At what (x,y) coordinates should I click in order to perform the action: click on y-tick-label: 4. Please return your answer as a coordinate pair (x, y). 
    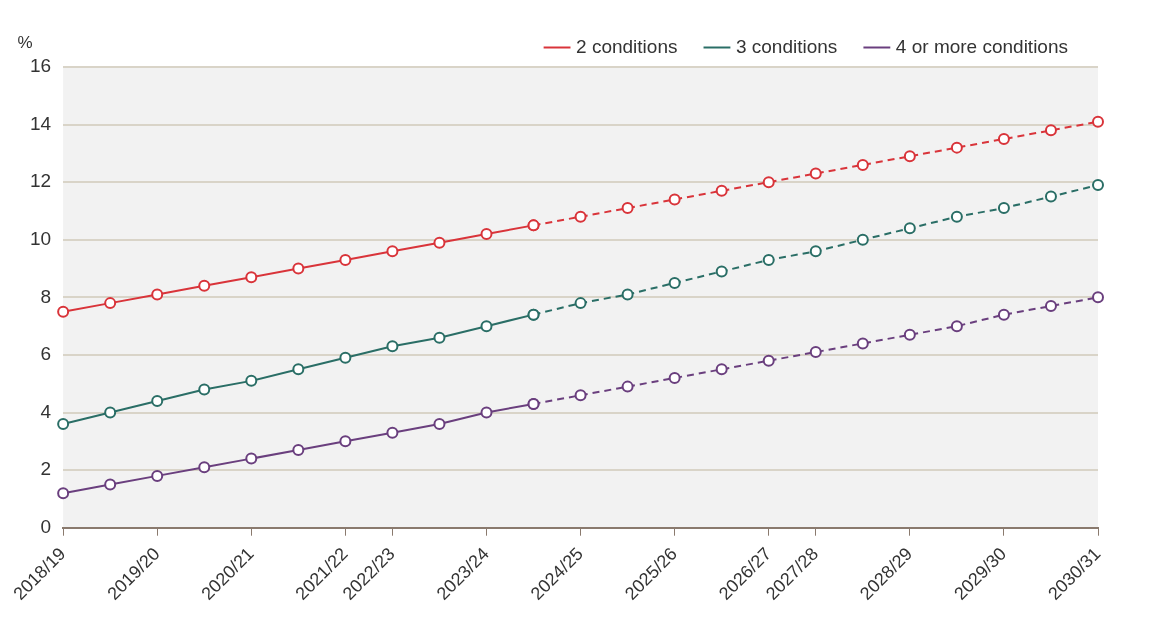
    Looking at the image, I should click on (46, 411).